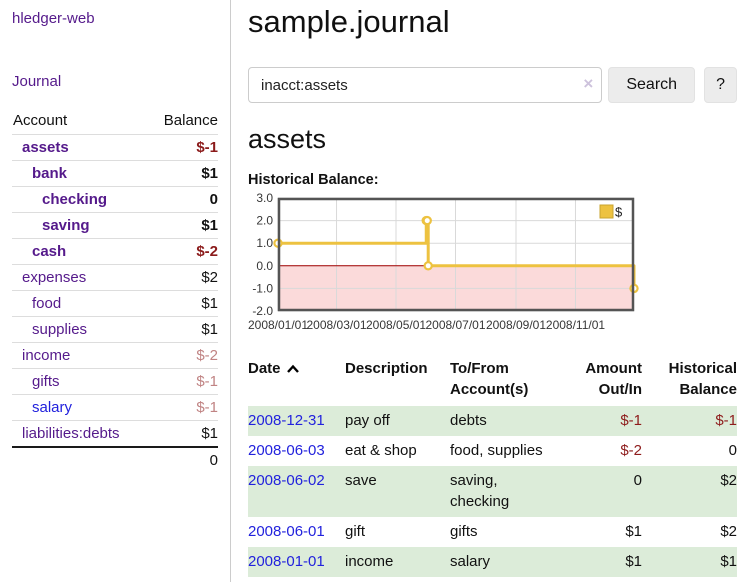  What do you see at coordinates (464, 531) in the screenshot?
I see `transaction-accounts: gifts` at bounding box center [464, 531].